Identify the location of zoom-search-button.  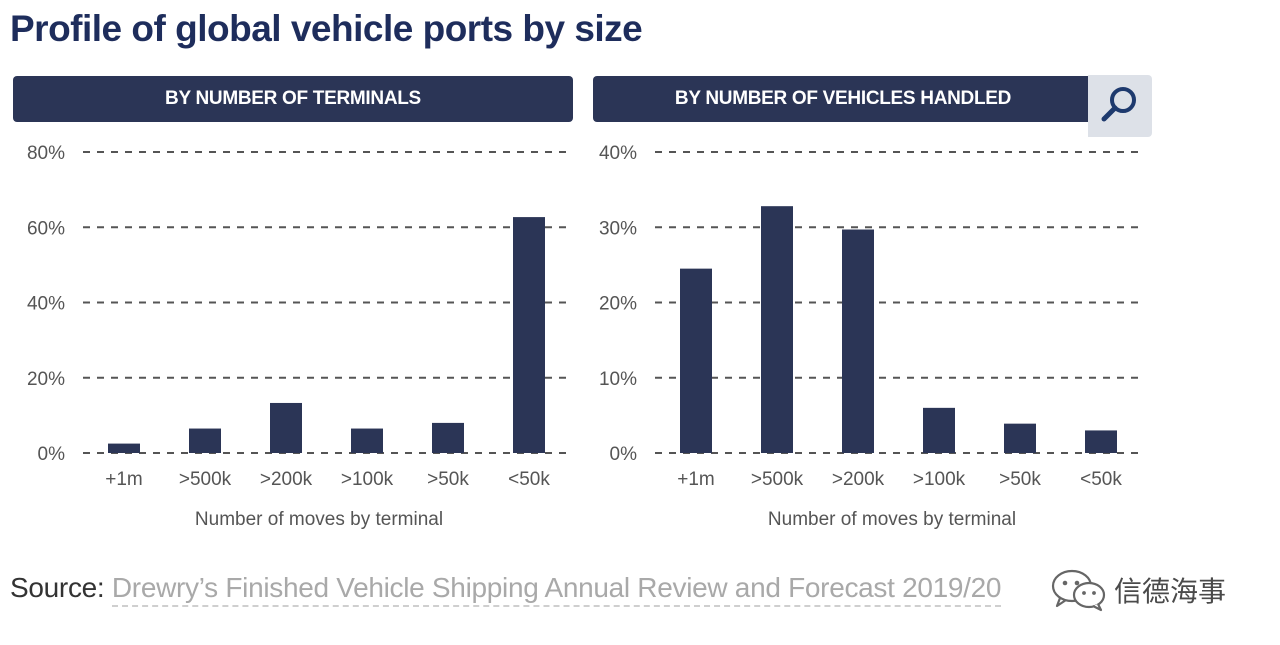
(1120, 106).